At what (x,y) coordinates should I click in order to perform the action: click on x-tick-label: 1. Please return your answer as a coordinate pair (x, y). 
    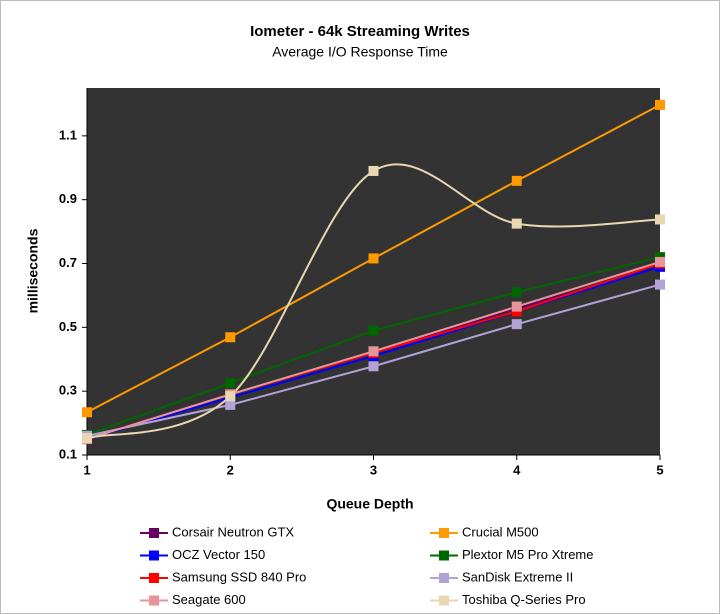
    Looking at the image, I should click on (86, 469).